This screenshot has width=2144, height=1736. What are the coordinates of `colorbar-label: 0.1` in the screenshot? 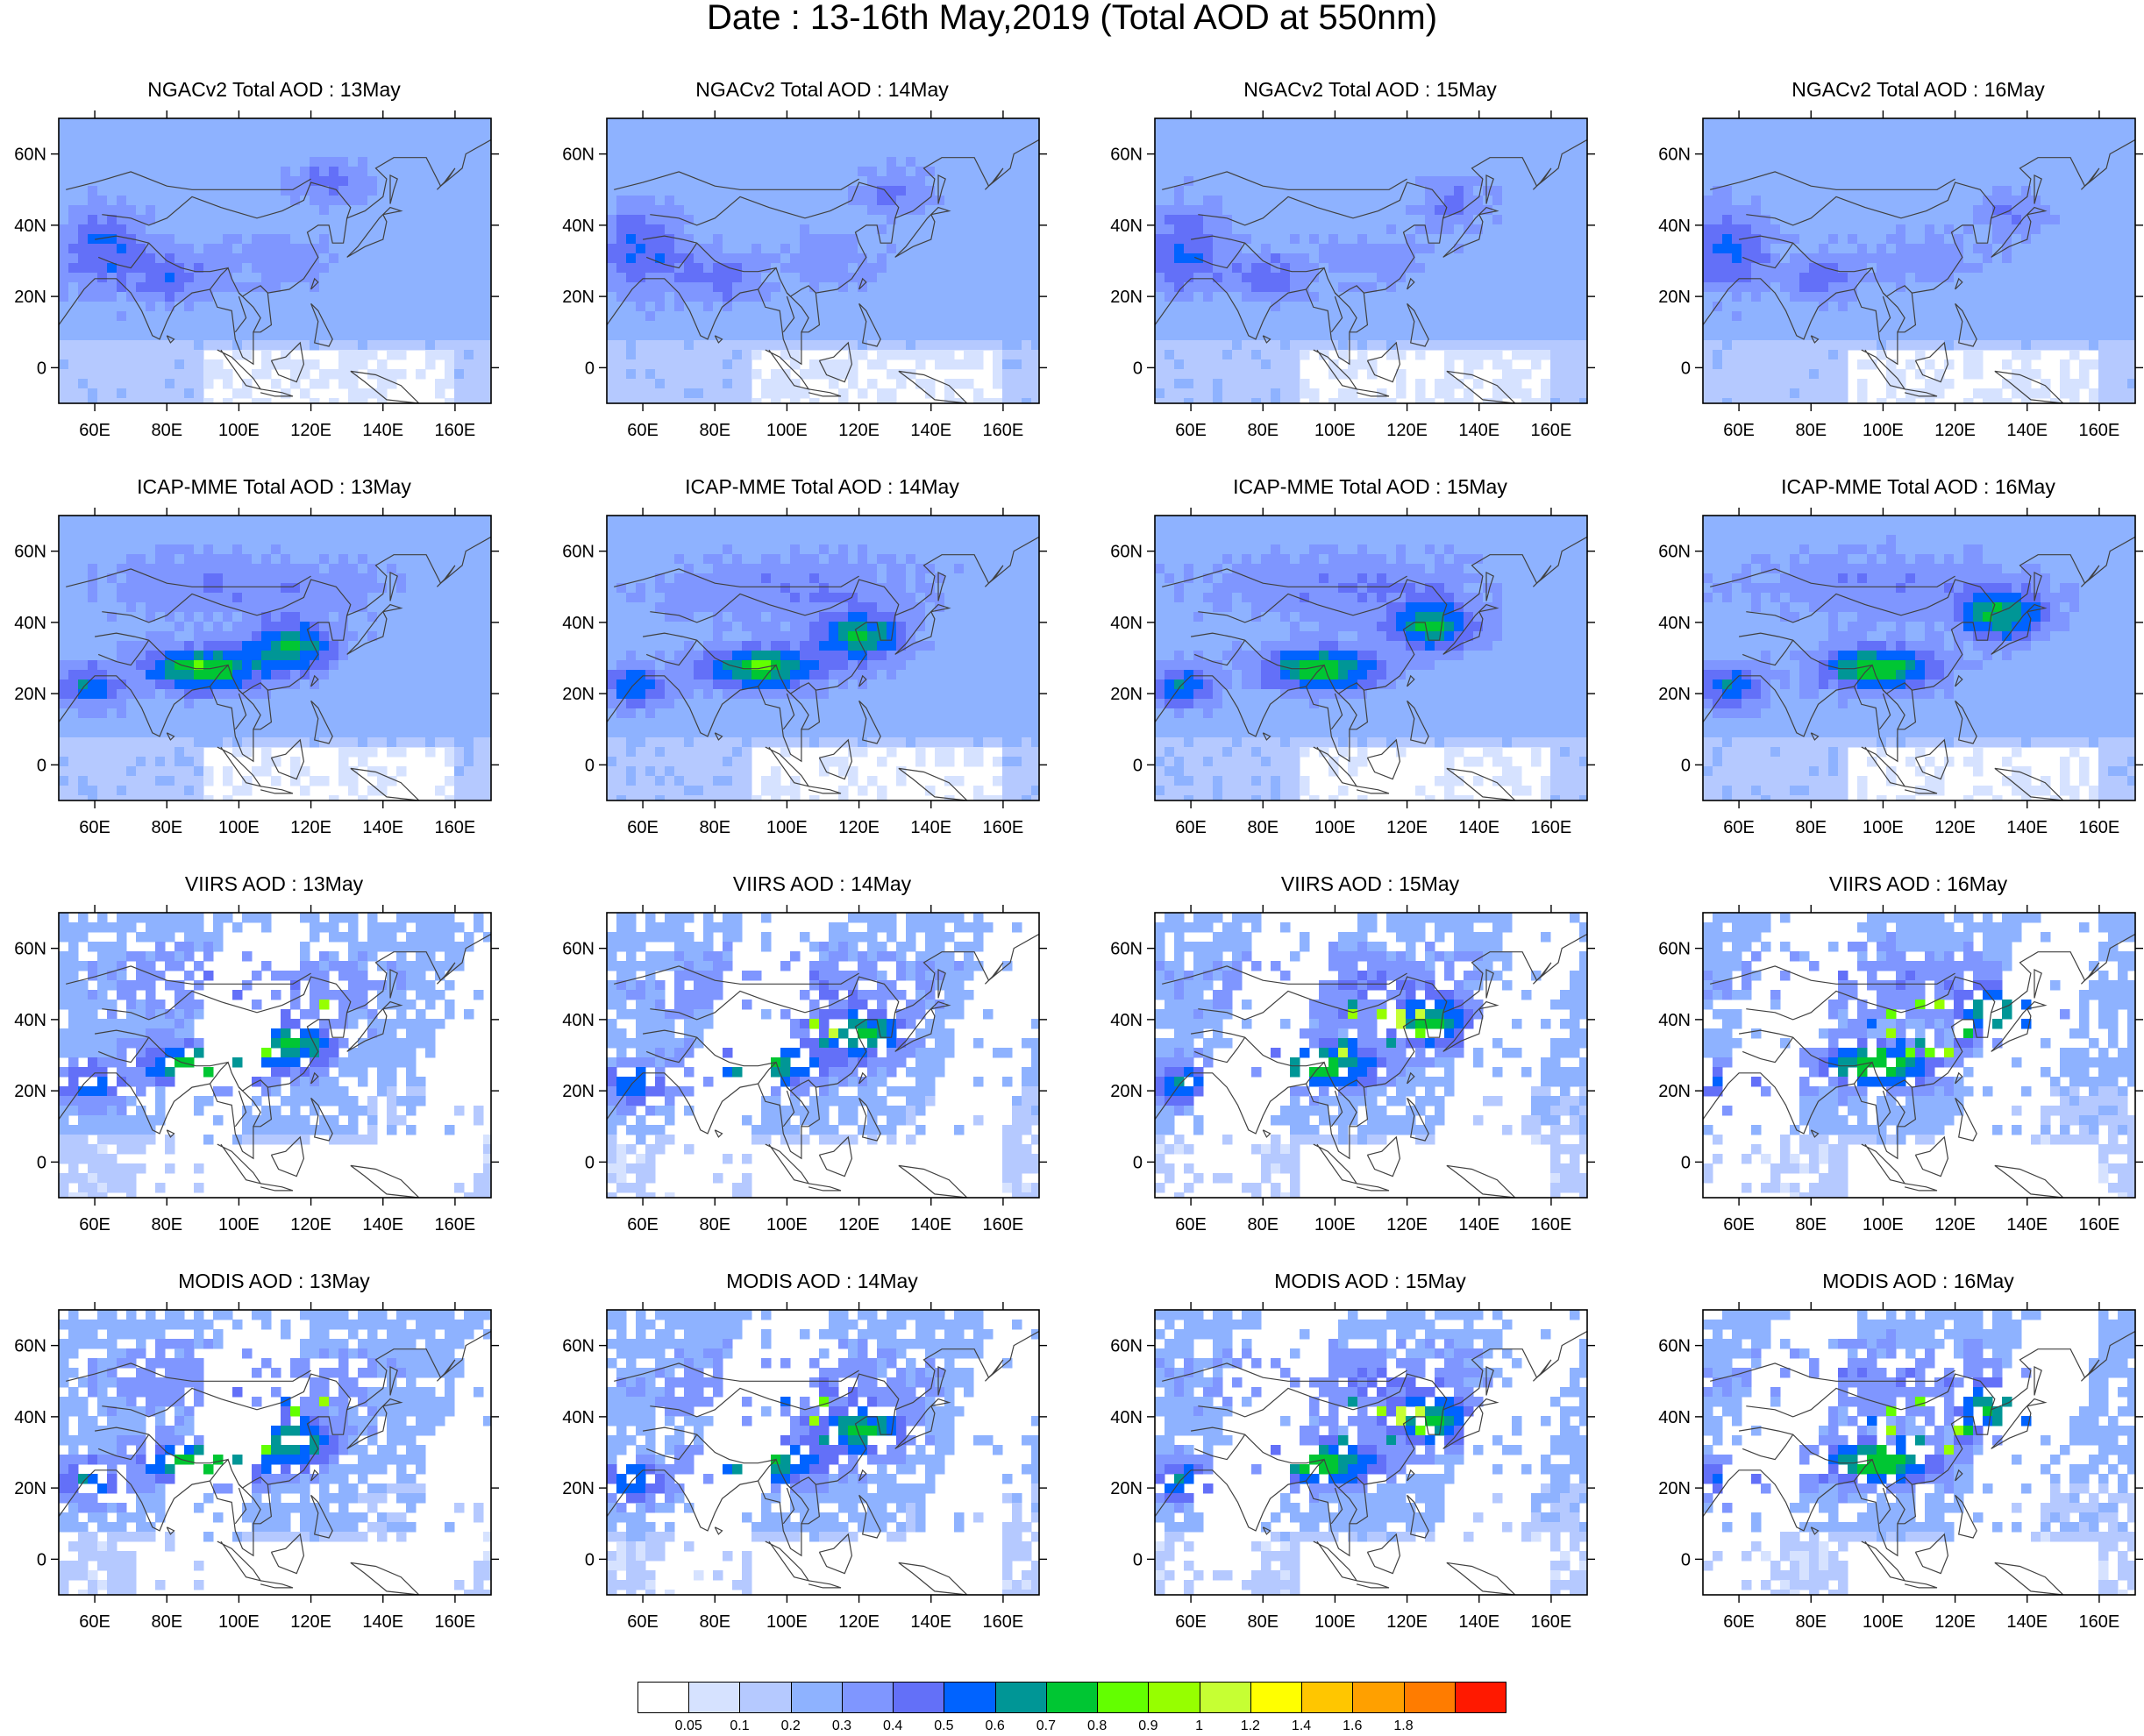 It's located at (740, 1725).